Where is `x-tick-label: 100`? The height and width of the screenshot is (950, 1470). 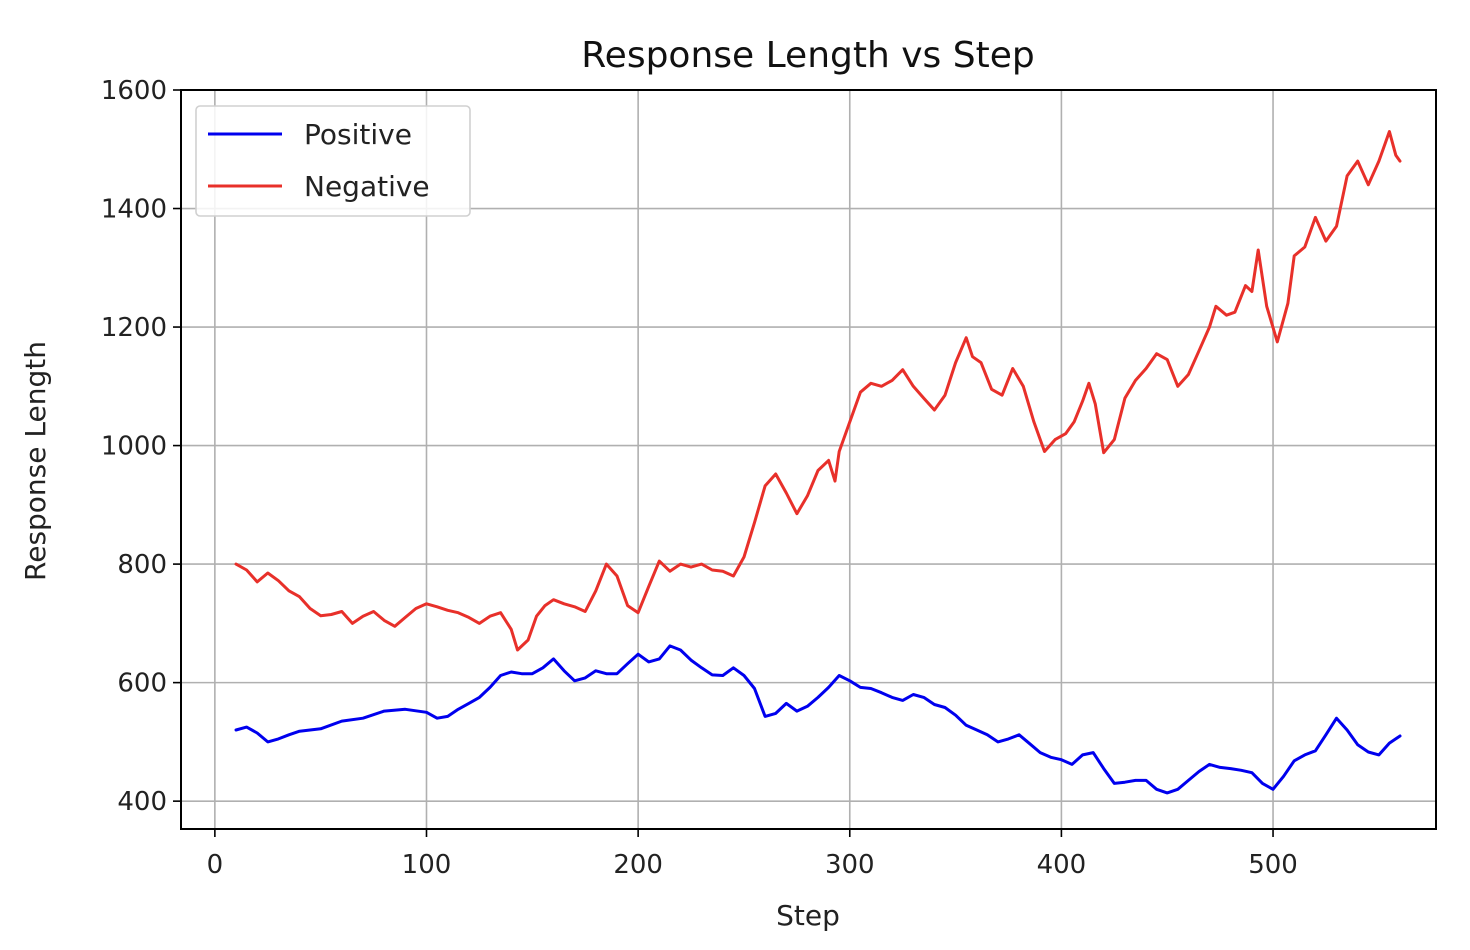 x-tick-label: 100 is located at coordinates (427, 865).